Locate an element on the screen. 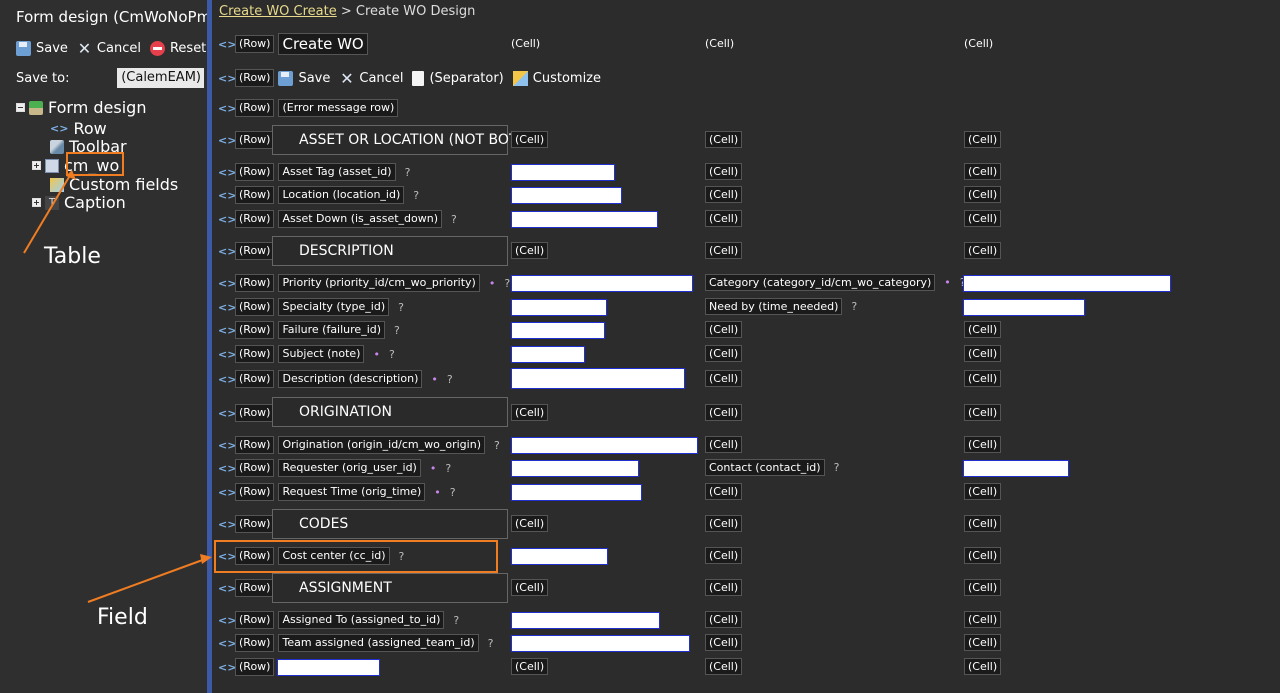  field-label: Origination (origin_id/cm_wo_origin) is located at coordinates (381, 445).